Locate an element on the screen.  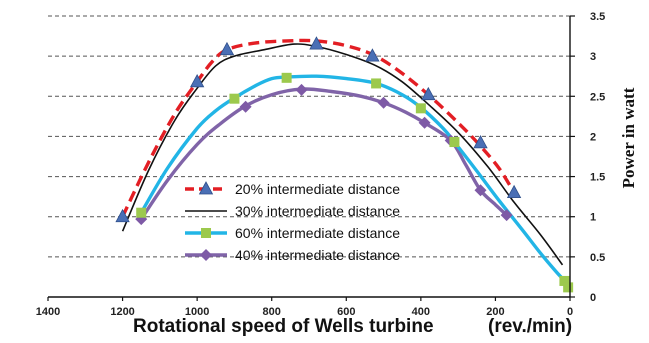
legend-label-40-intermediate-distance: 40% intermediate distance is located at coordinates (317, 255).